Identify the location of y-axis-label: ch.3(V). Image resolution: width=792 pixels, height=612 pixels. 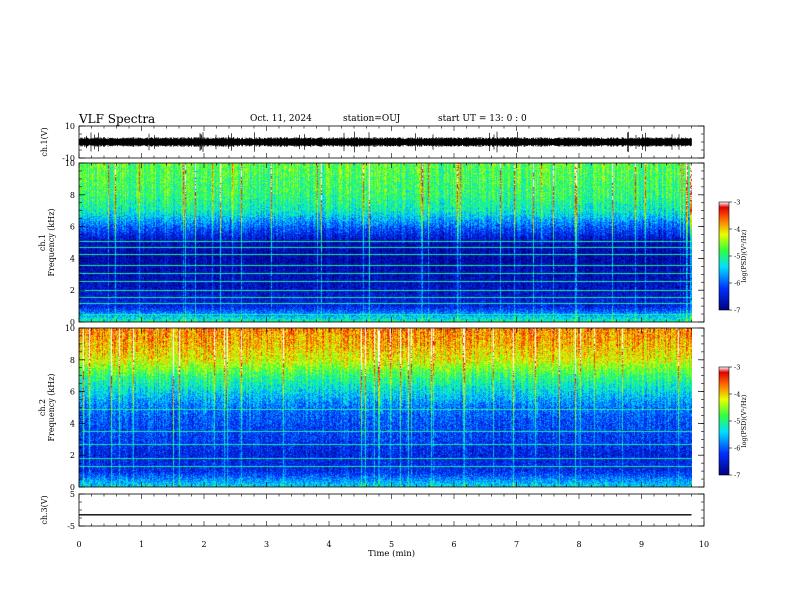
(44, 509).